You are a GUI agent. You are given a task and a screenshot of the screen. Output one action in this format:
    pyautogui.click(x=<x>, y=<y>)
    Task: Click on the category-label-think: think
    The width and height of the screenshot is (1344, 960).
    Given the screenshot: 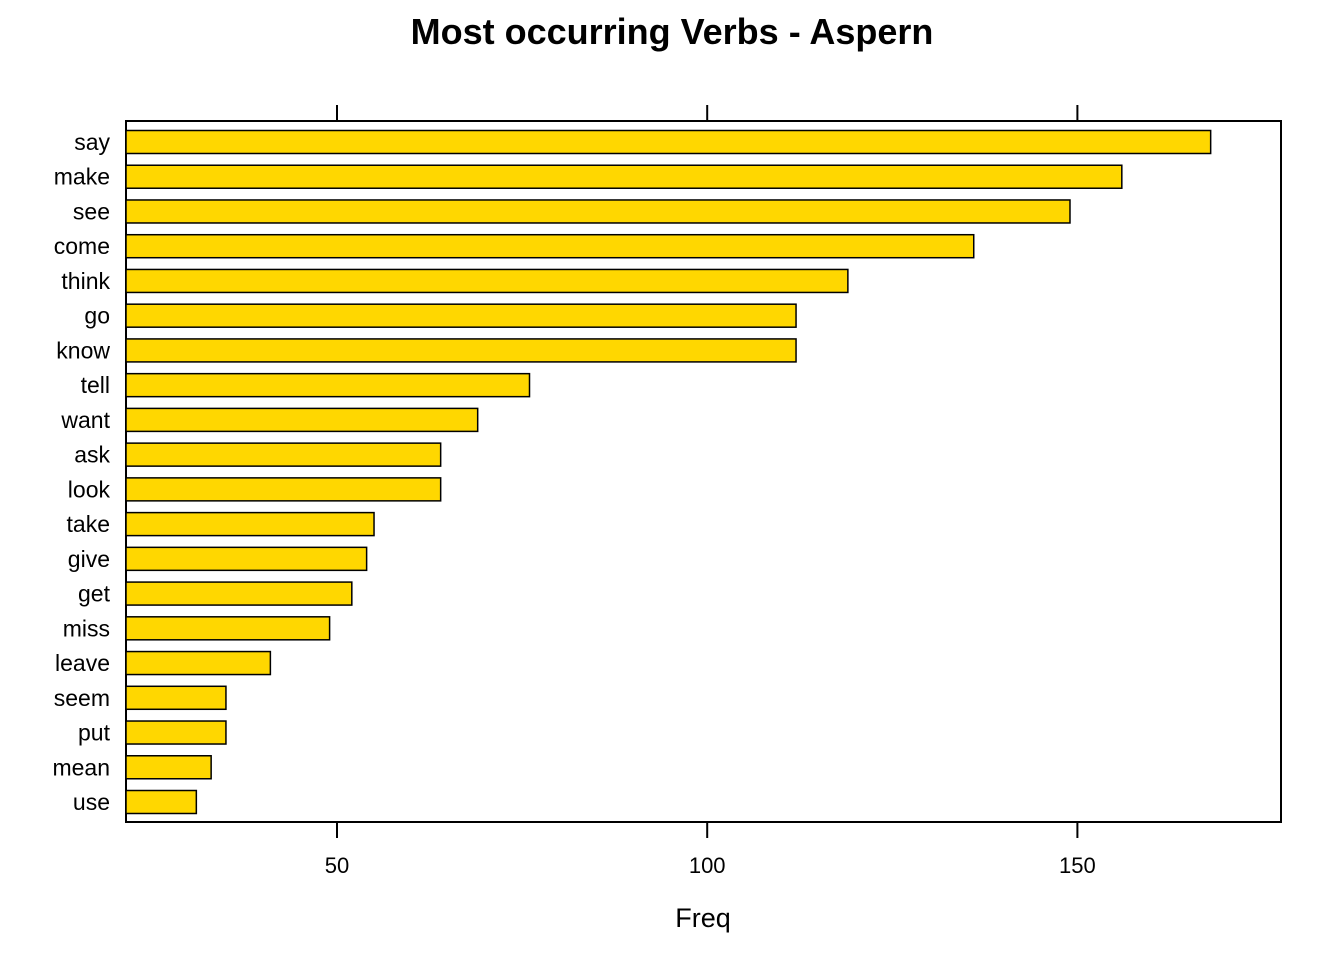 What is the action you would take?
    pyautogui.click(x=85, y=281)
    